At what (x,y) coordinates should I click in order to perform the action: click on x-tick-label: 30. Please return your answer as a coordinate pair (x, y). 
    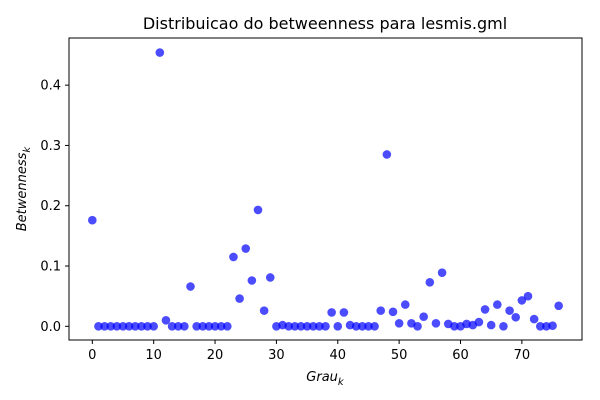
    Looking at the image, I should click on (276, 355).